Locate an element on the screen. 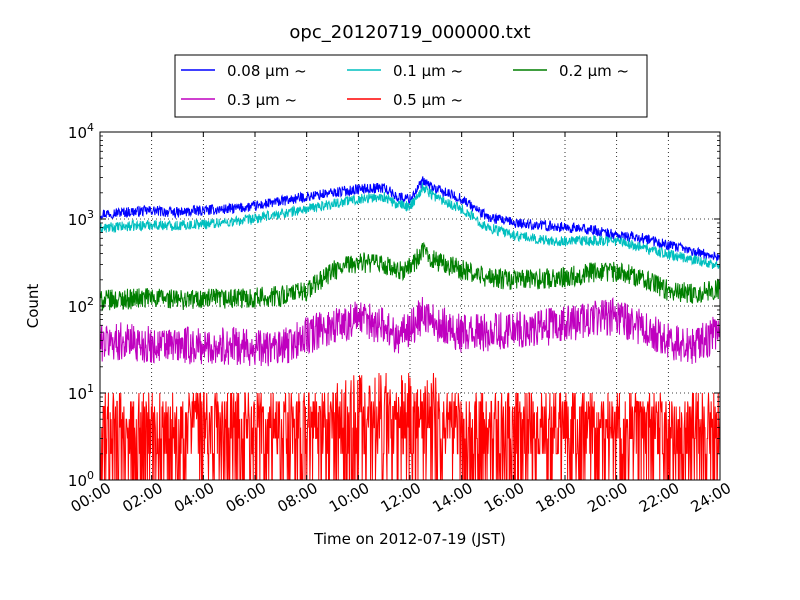  legend-label: 0.08 μm ~ is located at coordinates (267, 71).